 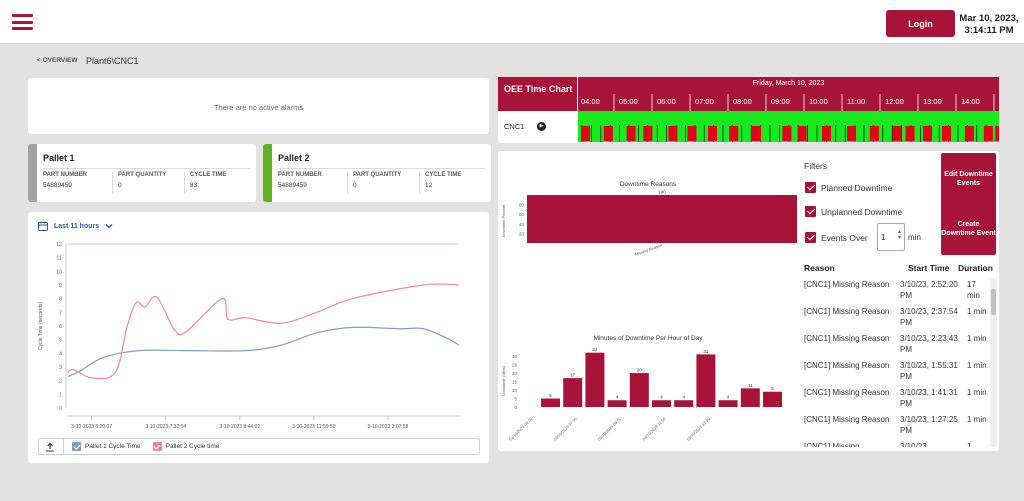 I want to click on x-tick-label: 3-10-2023 8:20:07, so click(x=91, y=427).